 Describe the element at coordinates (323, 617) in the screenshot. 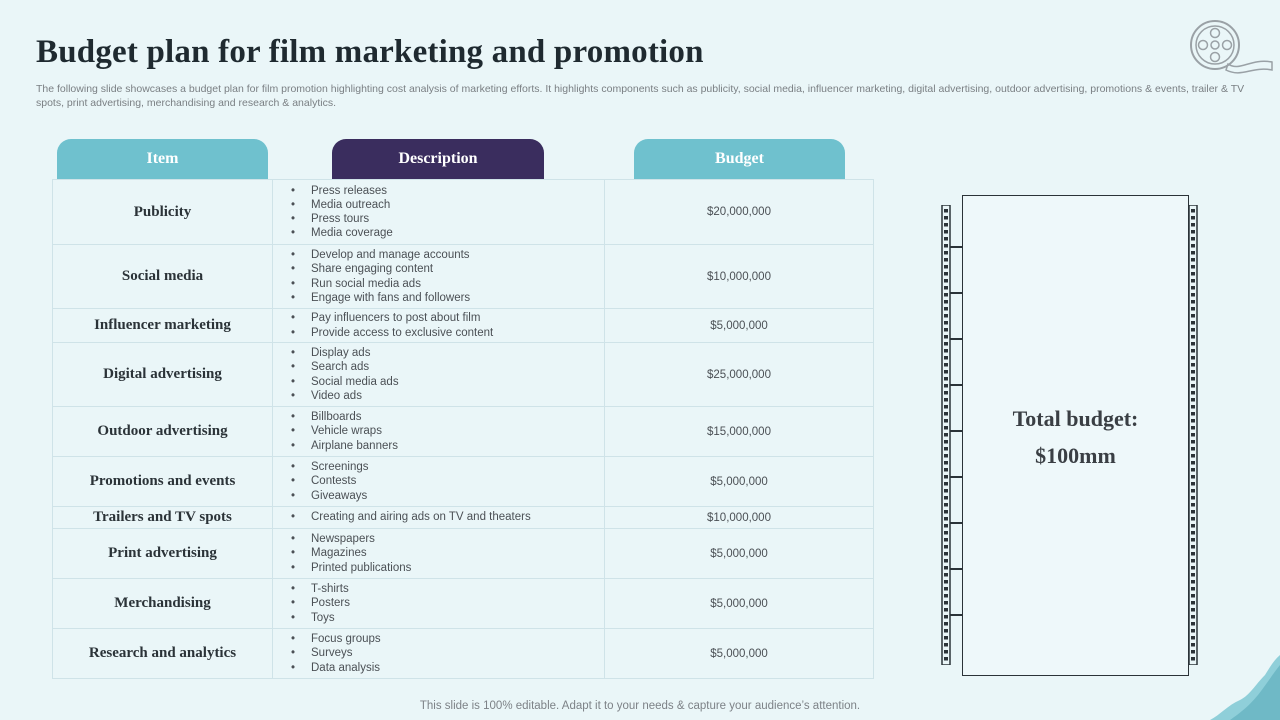

I see `bullet-text: Toys` at that location.